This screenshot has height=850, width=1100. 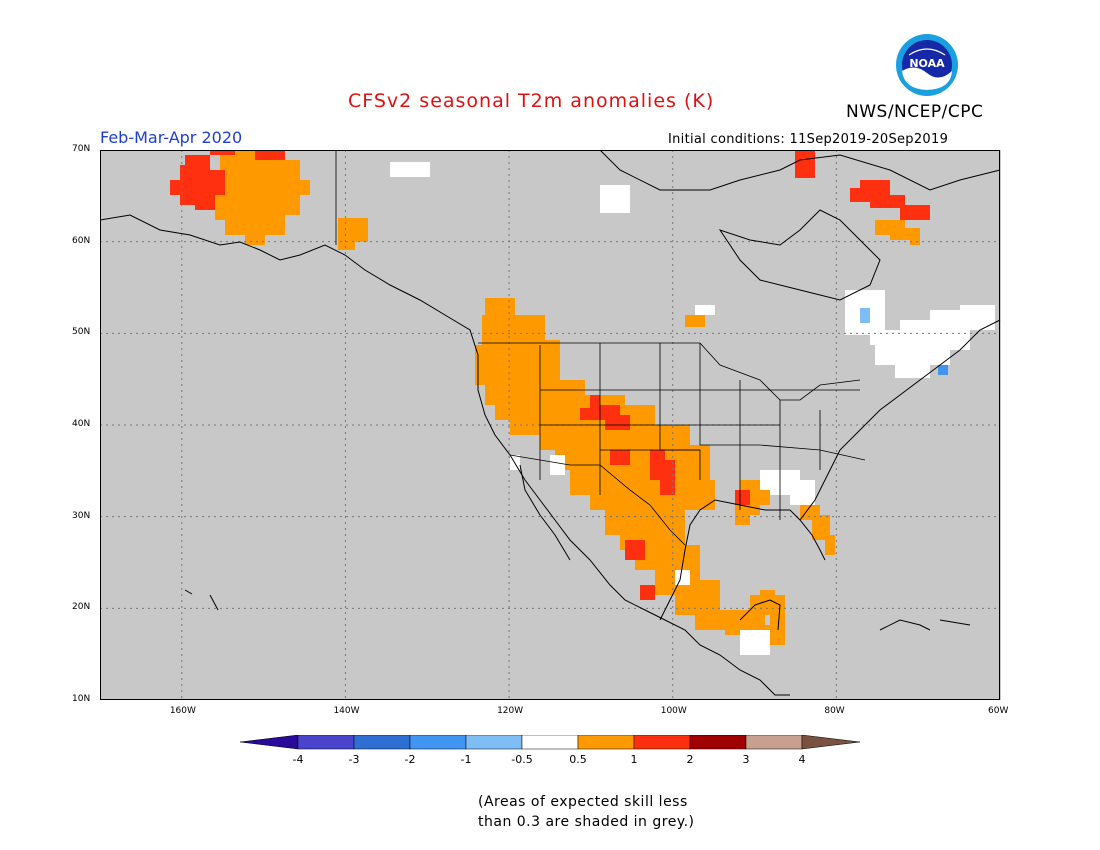 I want to click on lon-label: 140W, so click(x=346, y=711).